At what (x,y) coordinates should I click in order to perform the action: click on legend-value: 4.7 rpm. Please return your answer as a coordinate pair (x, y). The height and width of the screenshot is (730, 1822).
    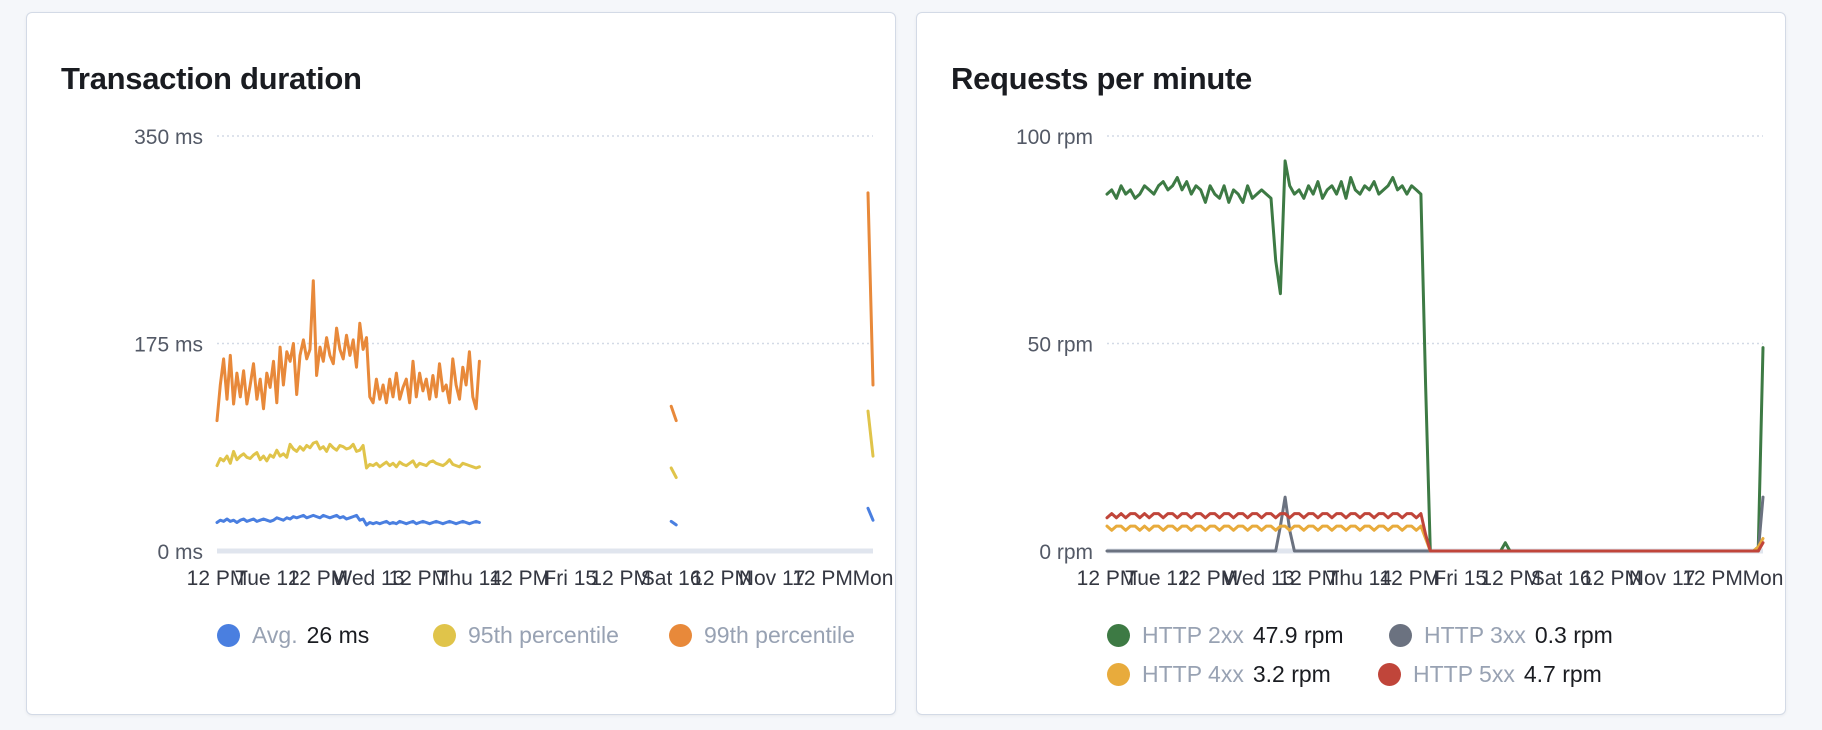
    Looking at the image, I should click on (1562, 674).